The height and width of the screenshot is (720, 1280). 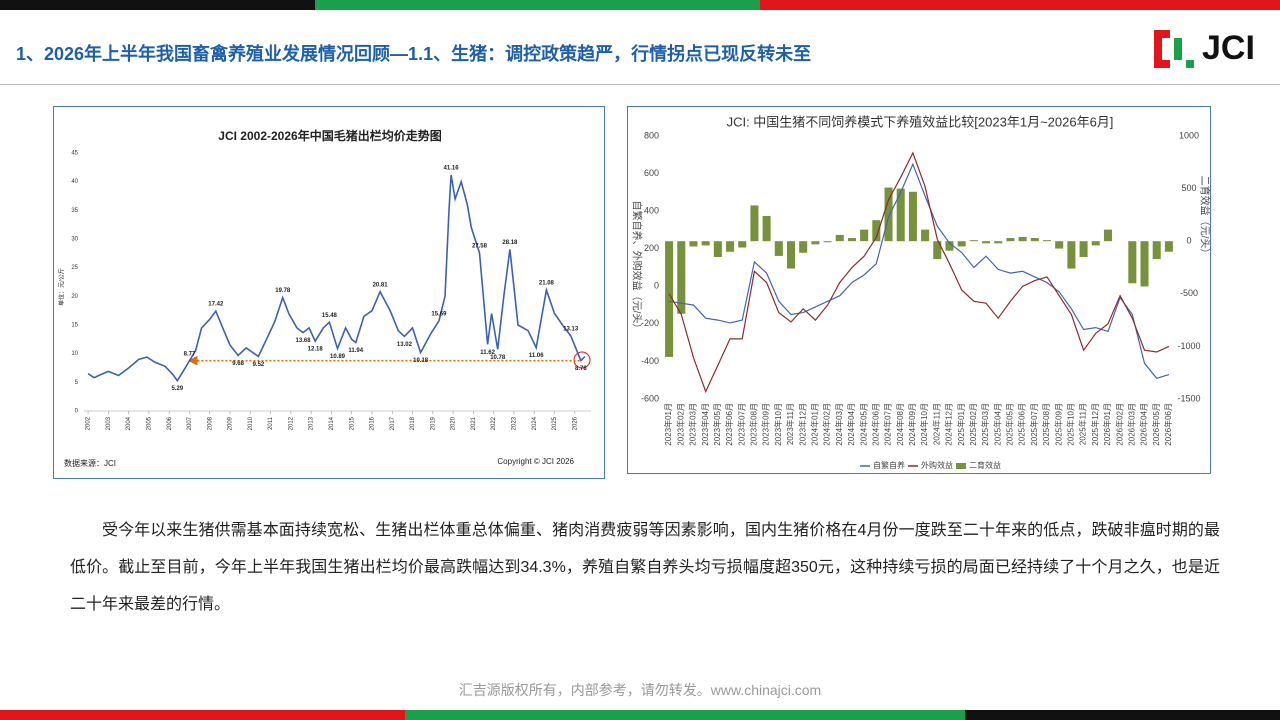 What do you see at coordinates (985, 465) in the screenshot?
I see `legend-label: 二育效益` at bounding box center [985, 465].